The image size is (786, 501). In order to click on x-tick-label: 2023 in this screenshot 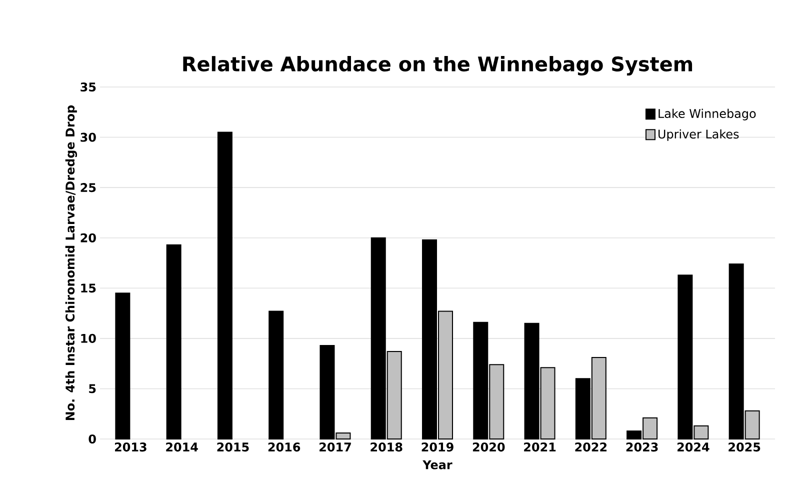, I will do `click(642, 447)`.